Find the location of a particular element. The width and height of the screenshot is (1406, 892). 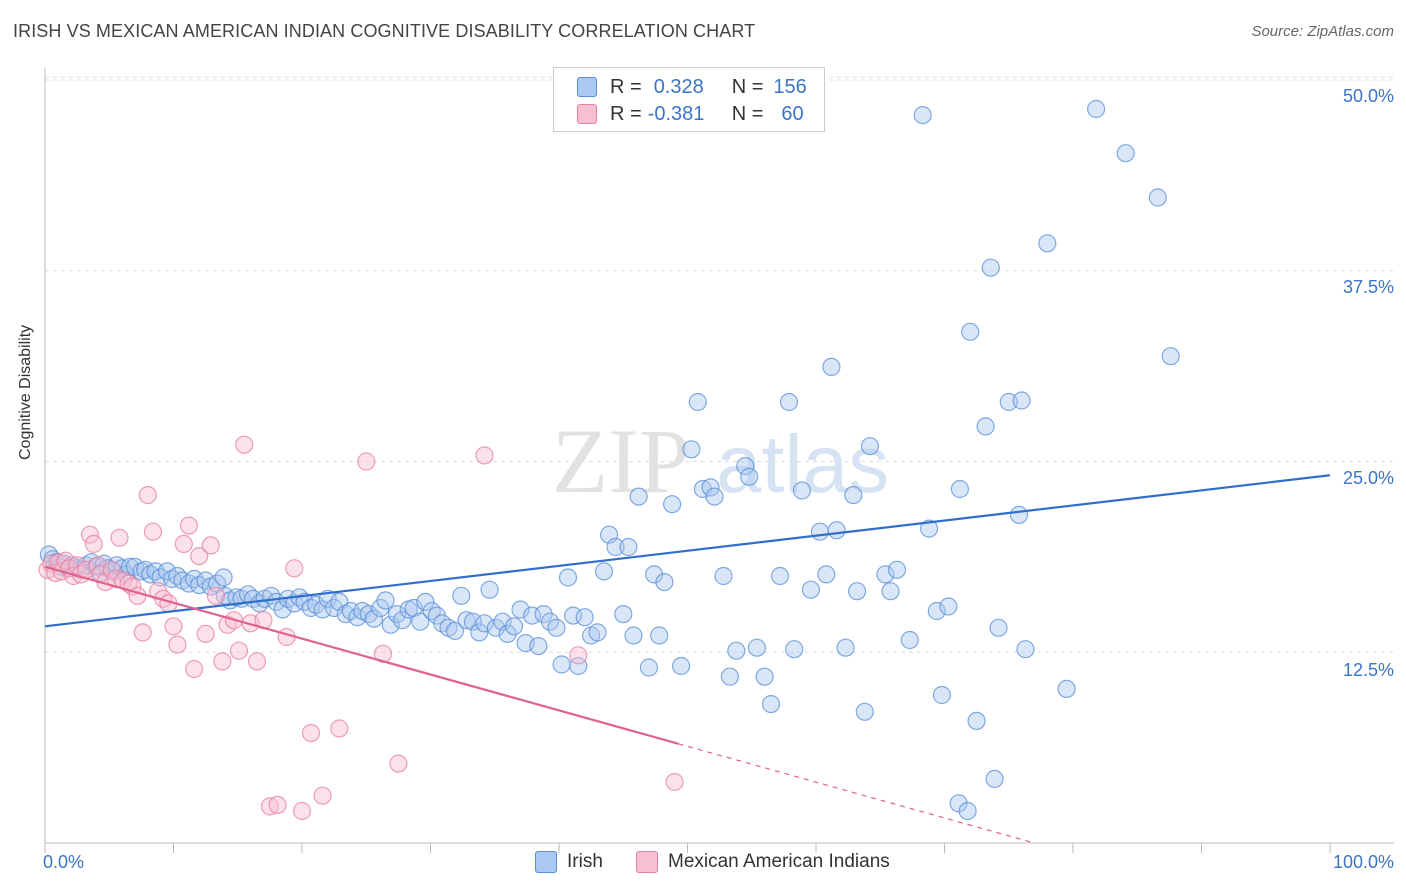

legend-mexican-swatch is located at coordinates (647, 862).